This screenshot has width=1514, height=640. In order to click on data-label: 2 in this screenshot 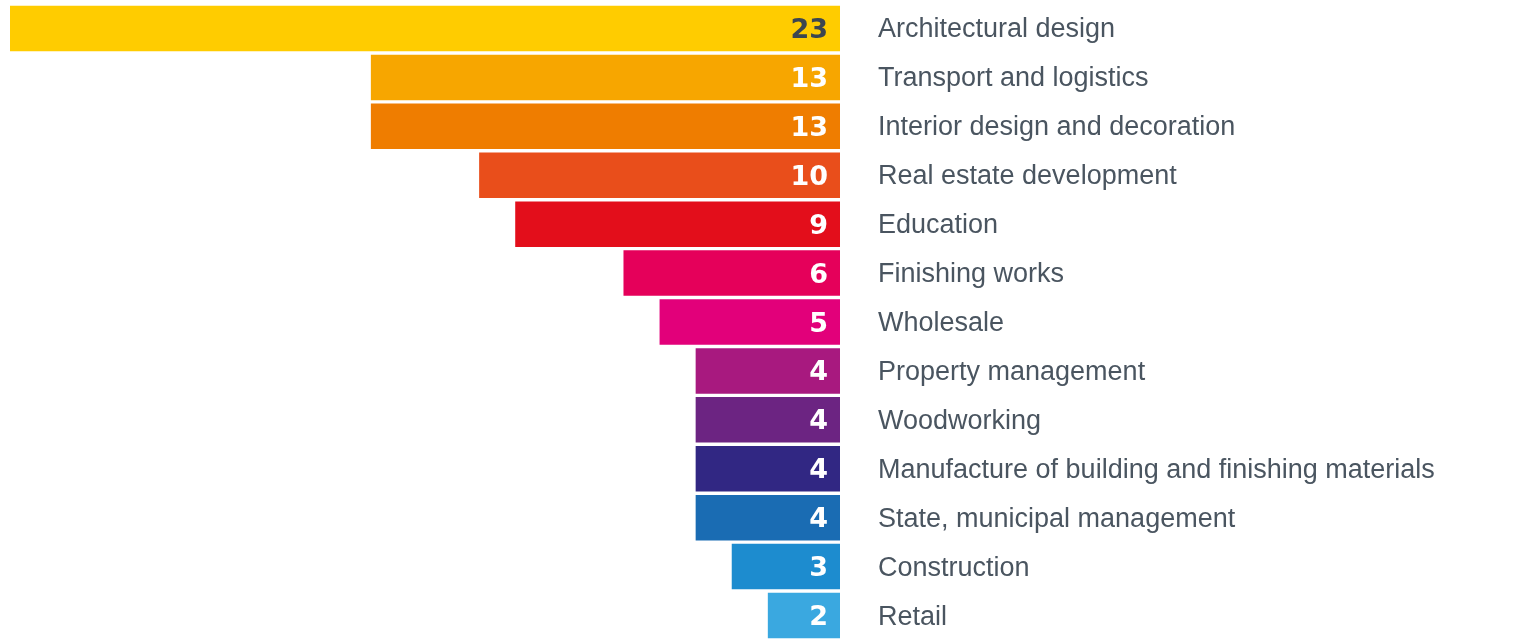, I will do `click(818, 616)`.